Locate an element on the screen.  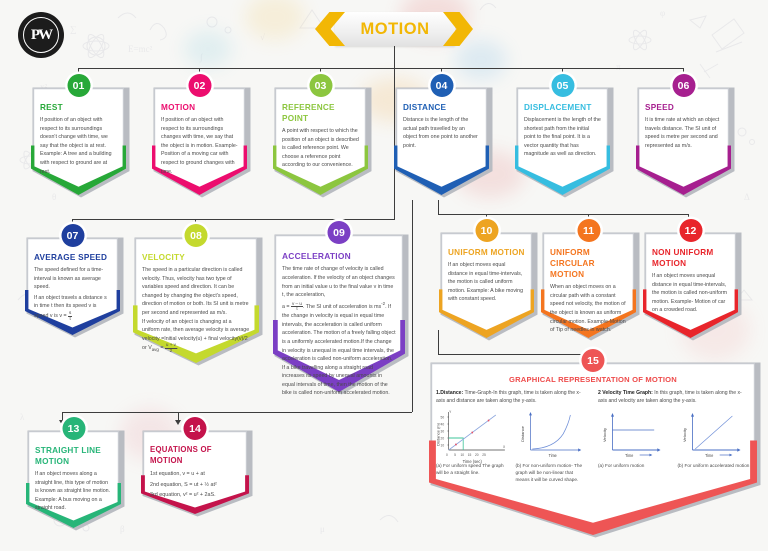
chart-caption: (a) For uniform motion is located at coordinates (621, 466).